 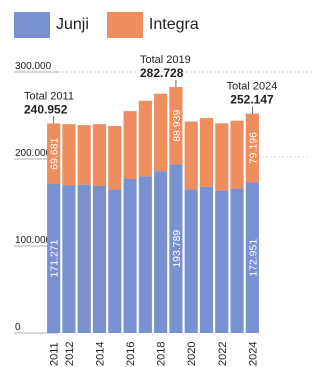 What do you see at coordinates (222, 261) in the screenshot?
I see `bar-junji-2022` at bounding box center [222, 261].